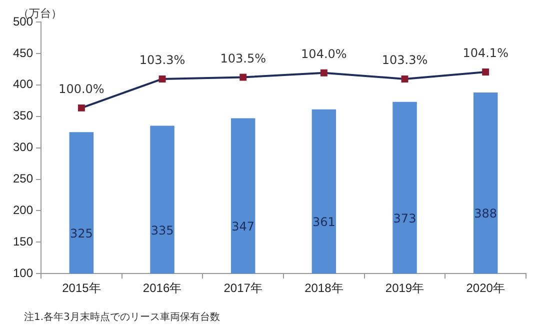  I want to click on x-tick-label: 2015年, so click(81, 288).